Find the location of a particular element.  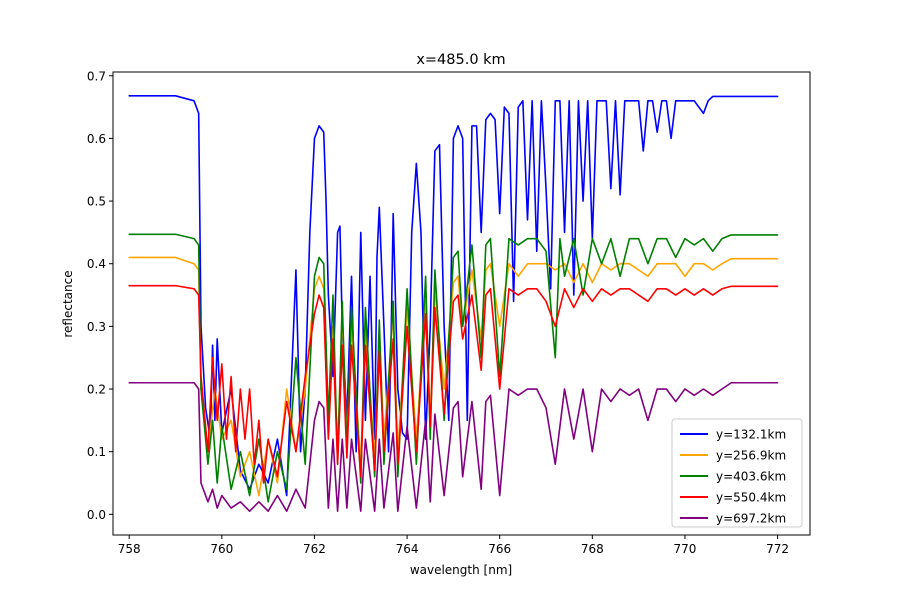

legend-box is located at coordinates (737, 473).